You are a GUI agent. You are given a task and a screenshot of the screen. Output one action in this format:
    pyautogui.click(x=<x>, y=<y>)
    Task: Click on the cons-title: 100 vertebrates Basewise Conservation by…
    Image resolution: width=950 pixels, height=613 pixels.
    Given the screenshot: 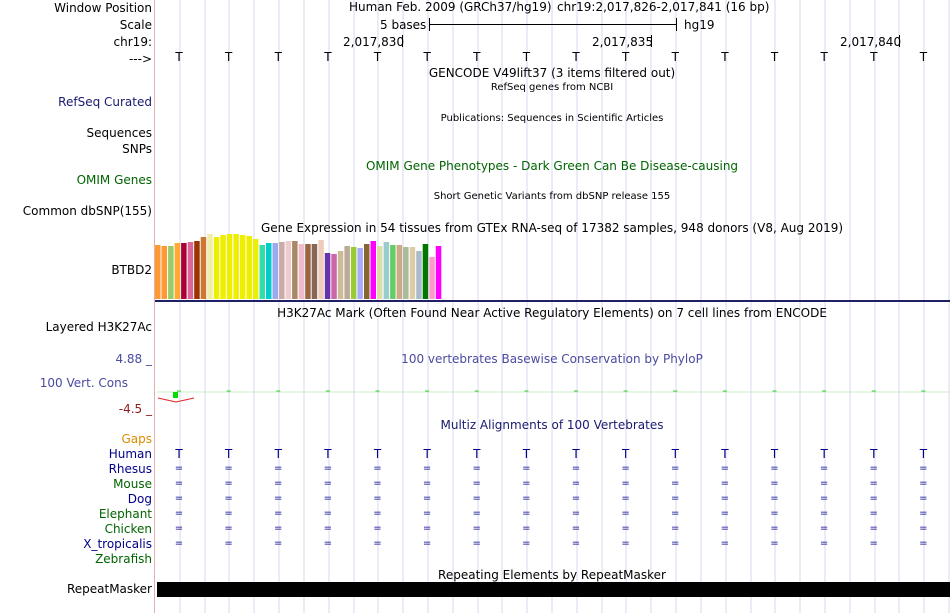 What is the action you would take?
    pyautogui.click(x=552, y=359)
    